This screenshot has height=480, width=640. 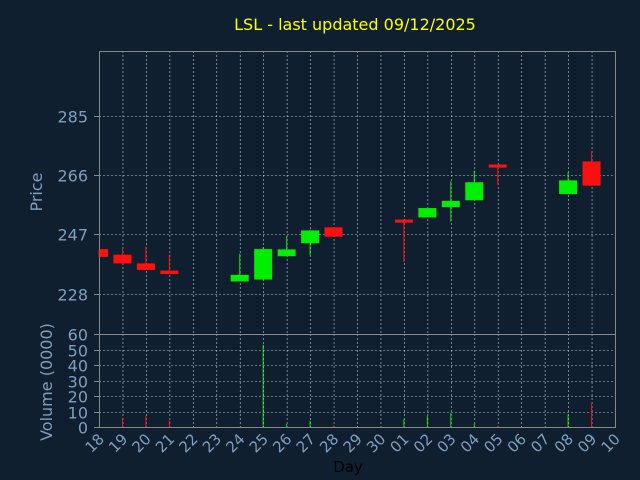 What do you see at coordinates (78, 366) in the screenshot?
I see `volume-tick-label: 40` at bounding box center [78, 366].